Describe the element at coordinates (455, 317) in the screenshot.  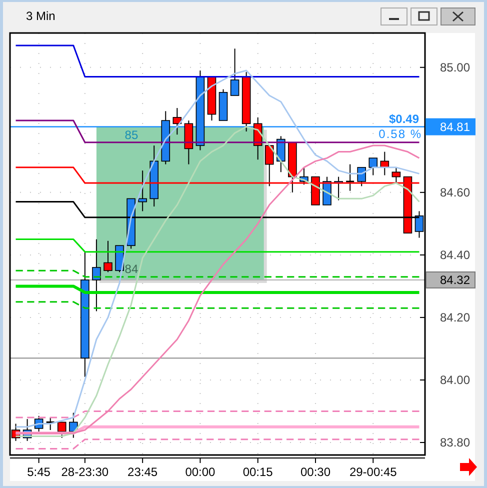
I see `y-tick-label: 84.20` at that location.